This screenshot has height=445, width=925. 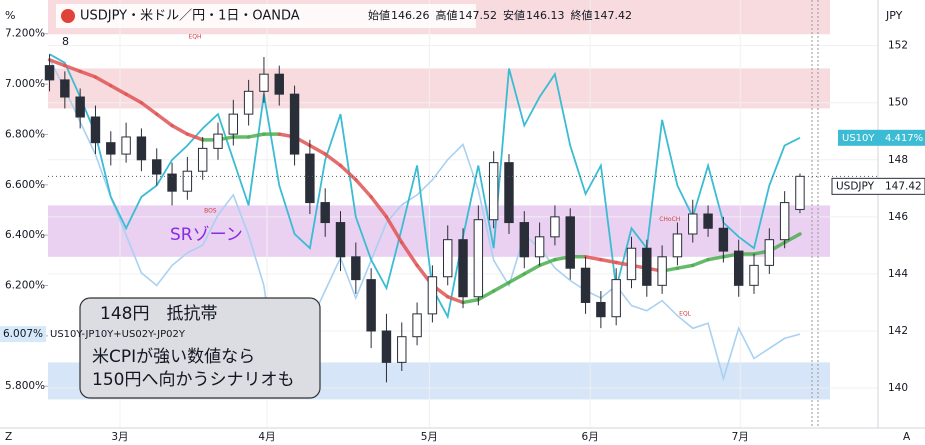 I want to click on series-name: US10Y, so click(x=858, y=138).